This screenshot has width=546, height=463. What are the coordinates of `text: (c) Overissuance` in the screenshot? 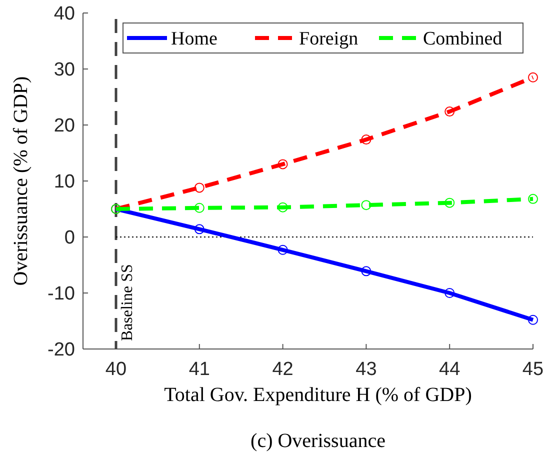 It's located at (318, 441).